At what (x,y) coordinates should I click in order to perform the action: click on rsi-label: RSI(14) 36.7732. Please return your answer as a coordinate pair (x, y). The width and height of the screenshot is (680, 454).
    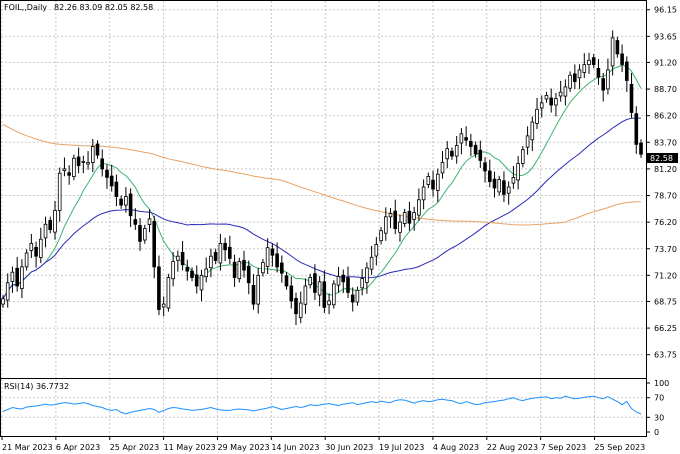
    Looking at the image, I should click on (36, 386).